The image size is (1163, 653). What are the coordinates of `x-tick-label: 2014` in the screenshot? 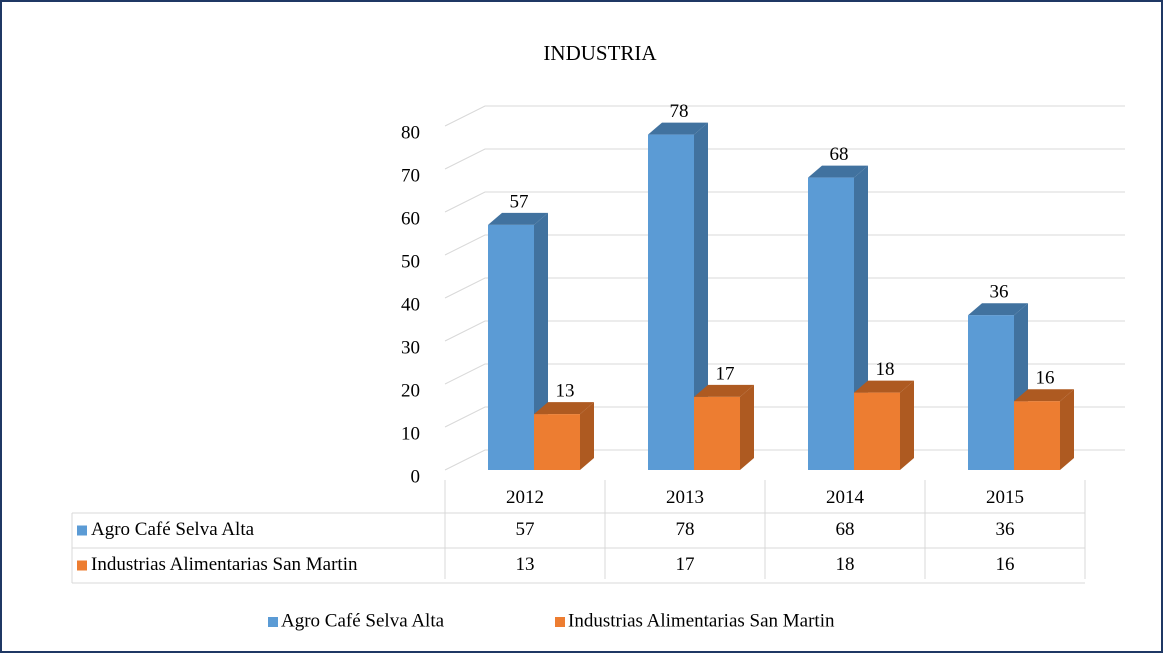 It's located at (845, 497).